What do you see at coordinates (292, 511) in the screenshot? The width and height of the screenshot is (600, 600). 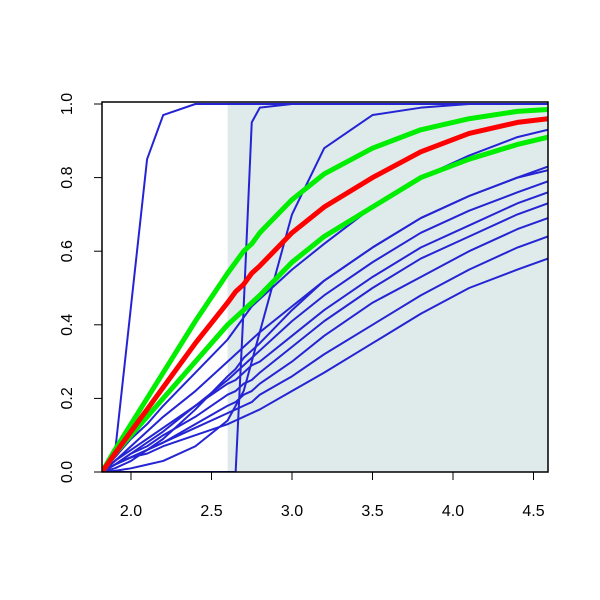 I see `x-tick-label: 3.0` at bounding box center [292, 511].